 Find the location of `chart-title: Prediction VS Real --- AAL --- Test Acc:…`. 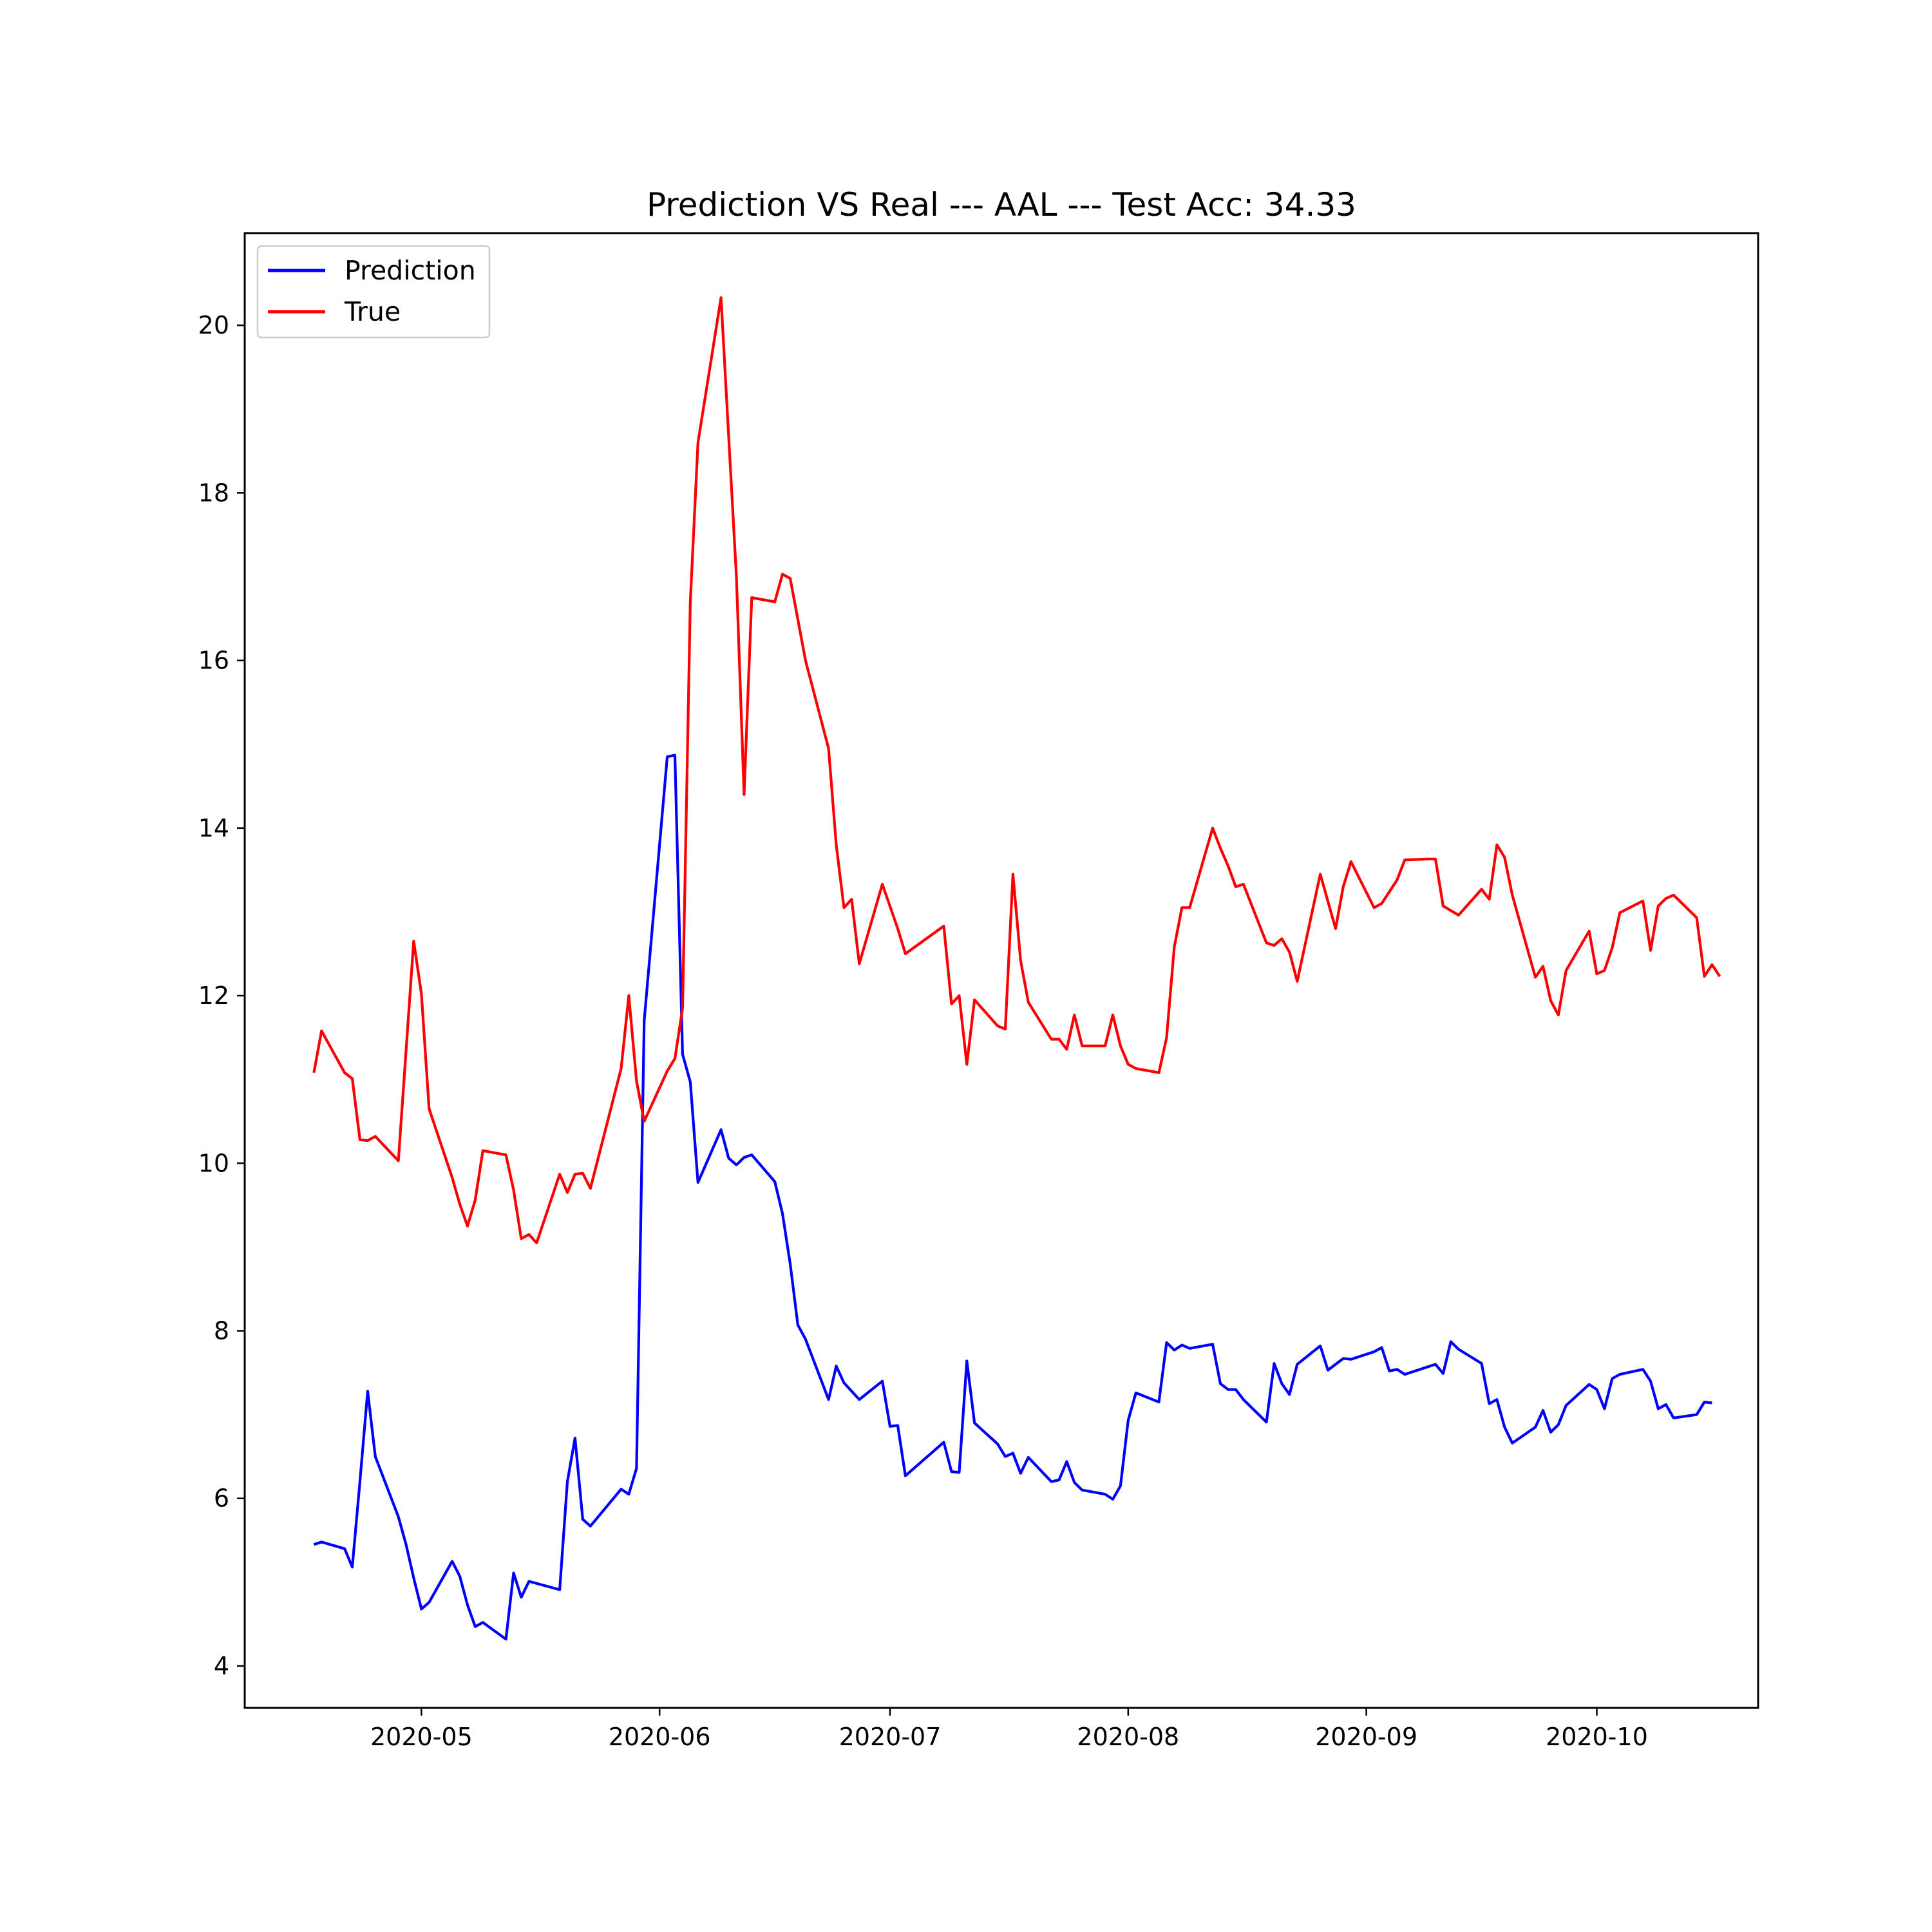

chart-title: Prediction VS Real --- AAL --- Test Acc:… is located at coordinates (1002, 205).